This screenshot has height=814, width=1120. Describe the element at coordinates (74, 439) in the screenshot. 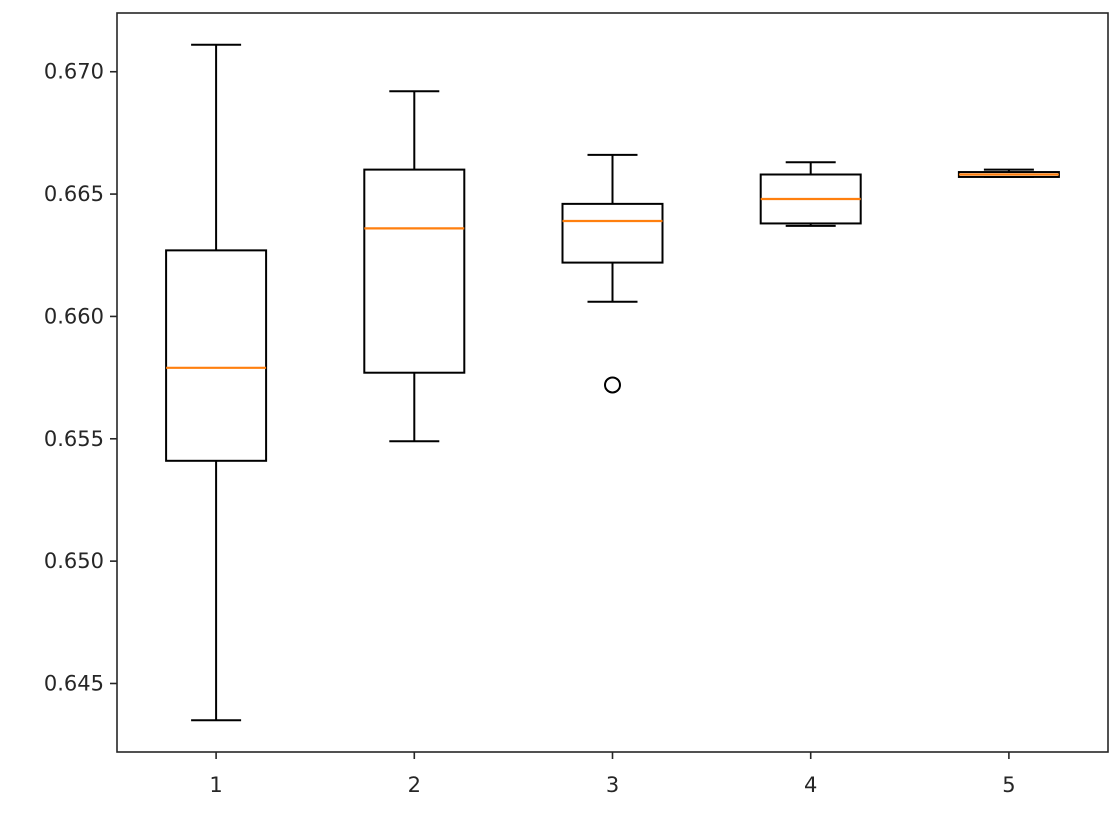

I see `y-tick-label: 0.655` at that location.